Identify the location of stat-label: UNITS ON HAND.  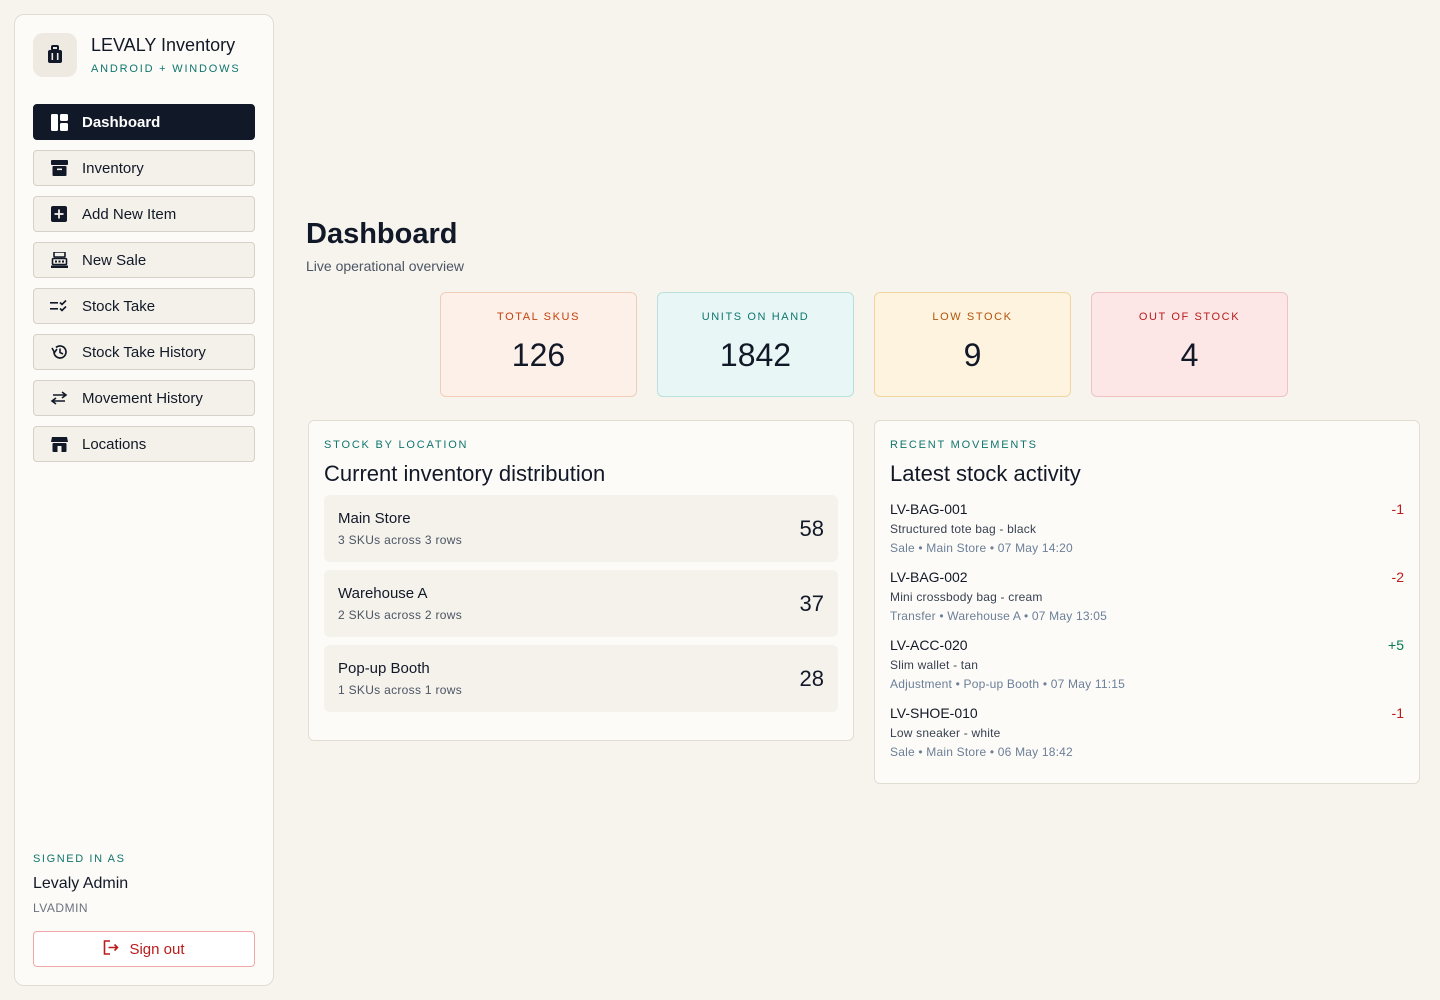
(755, 317).